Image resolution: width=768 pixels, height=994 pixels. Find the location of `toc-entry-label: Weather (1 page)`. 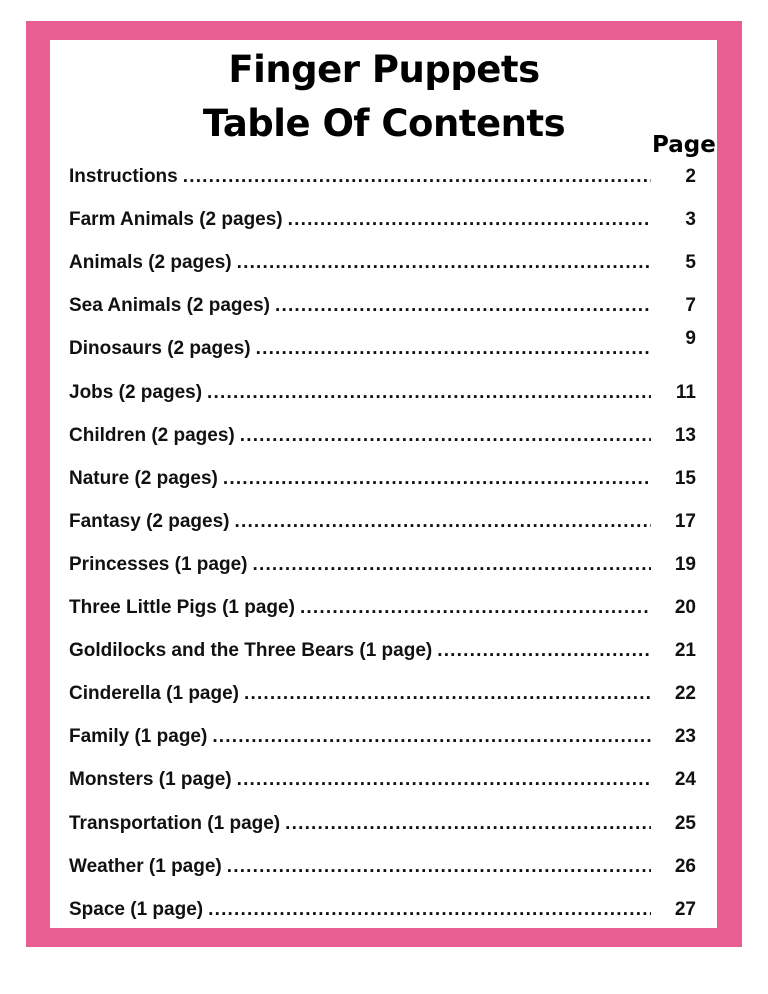

toc-entry-label: Weather (1 page) is located at coordinates (145, 866).